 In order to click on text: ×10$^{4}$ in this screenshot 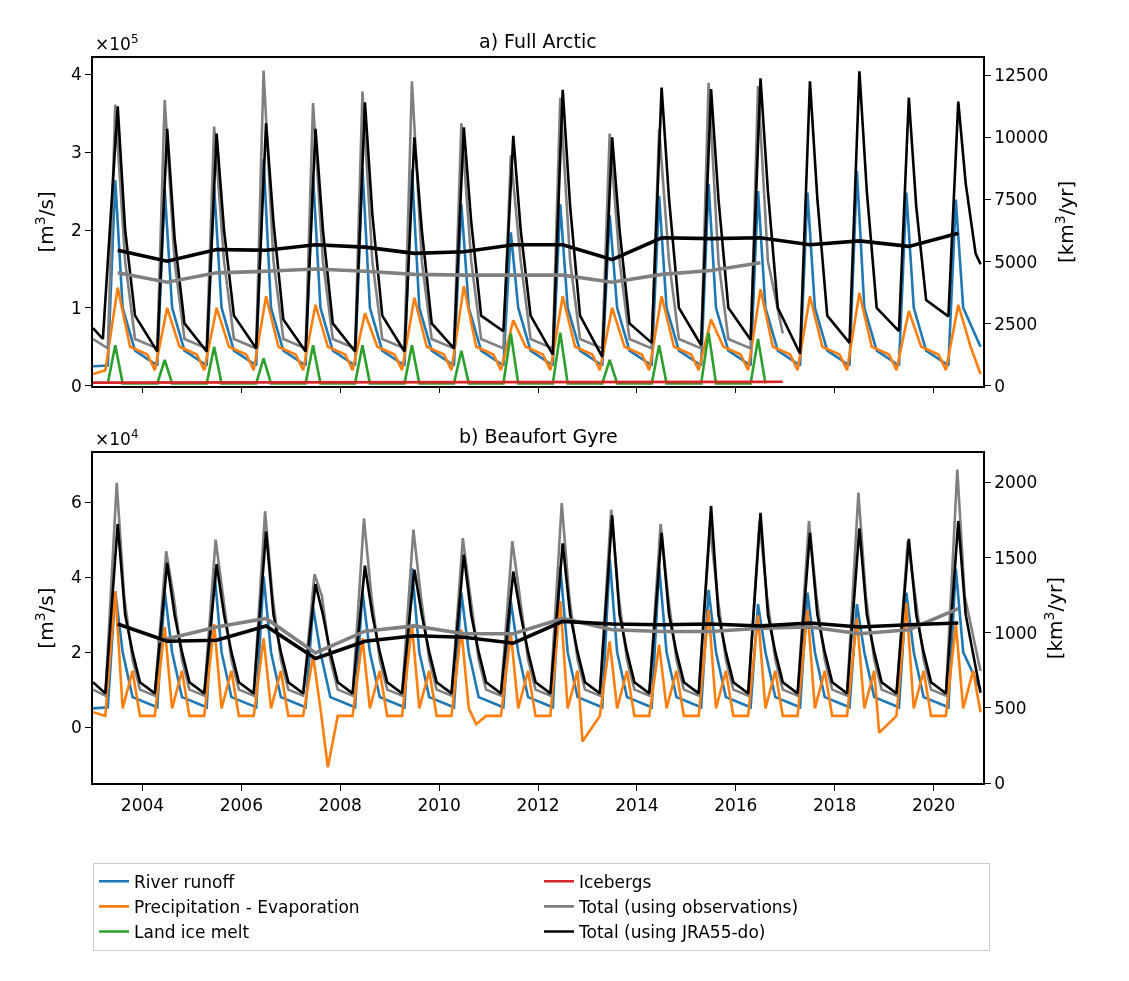, I will do `click(117, 438)`.